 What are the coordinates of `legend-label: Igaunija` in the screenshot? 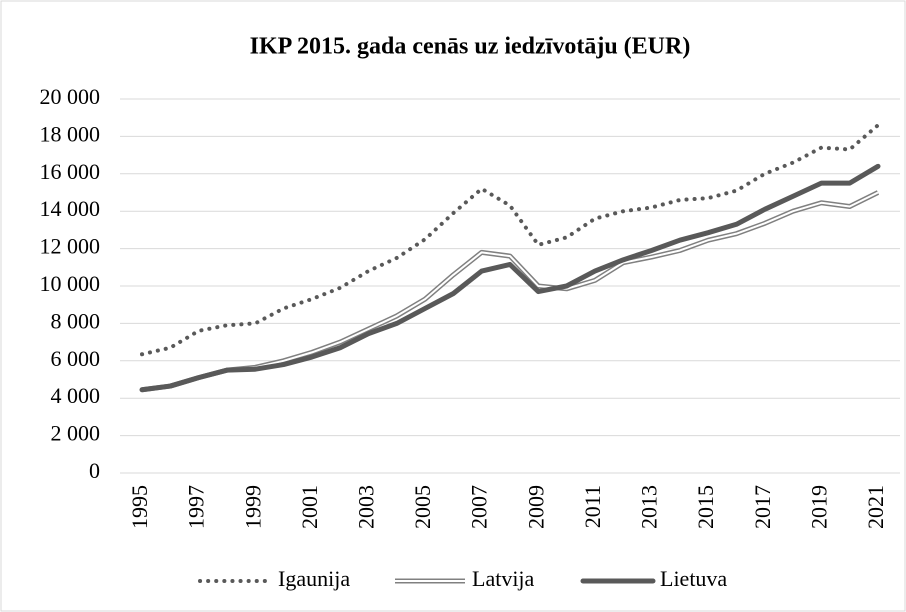 It's located at (314, 578).